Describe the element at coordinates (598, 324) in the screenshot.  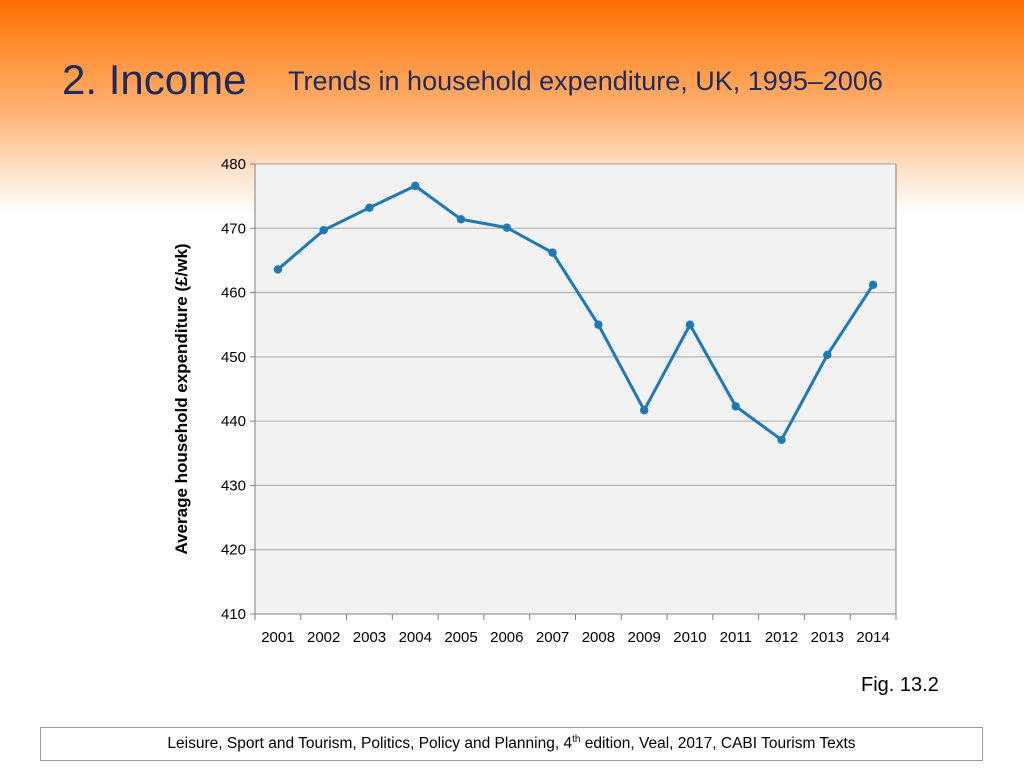
I see `data-point-2008` at that location.